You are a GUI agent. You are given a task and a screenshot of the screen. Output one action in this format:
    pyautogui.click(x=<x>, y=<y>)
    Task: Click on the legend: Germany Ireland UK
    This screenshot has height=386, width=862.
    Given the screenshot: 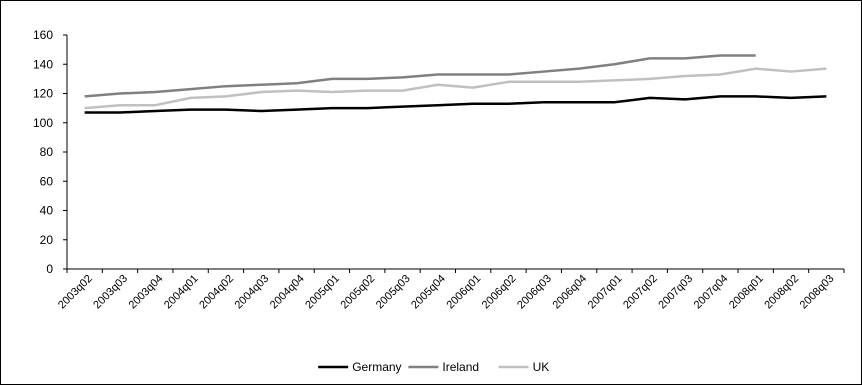 What is the action you would take?
    pyautogui.click(x=433, y=367)
    